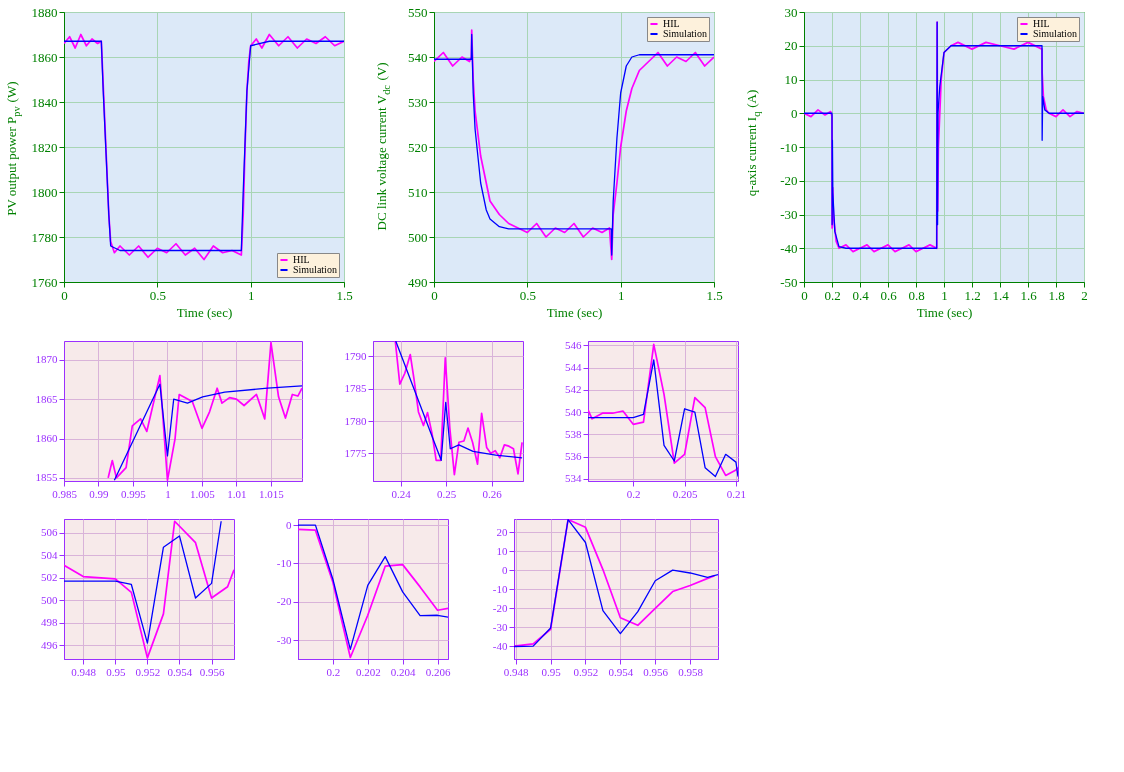 This screenshot has height=772, width=1124. Describe the element at coordinates (736, 493) in the screenshot. I see `x-tick-label: 0.21` at that location.